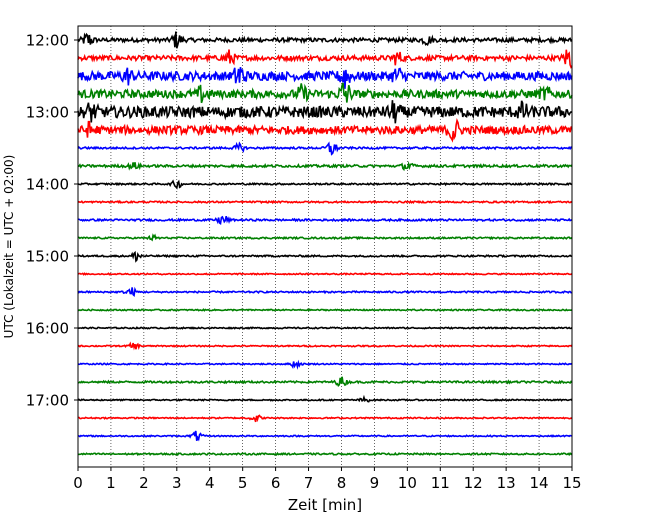  Describe the element at coordinates (473, 483) in the screenshot. I see `x-tick-label: 12` at that location.